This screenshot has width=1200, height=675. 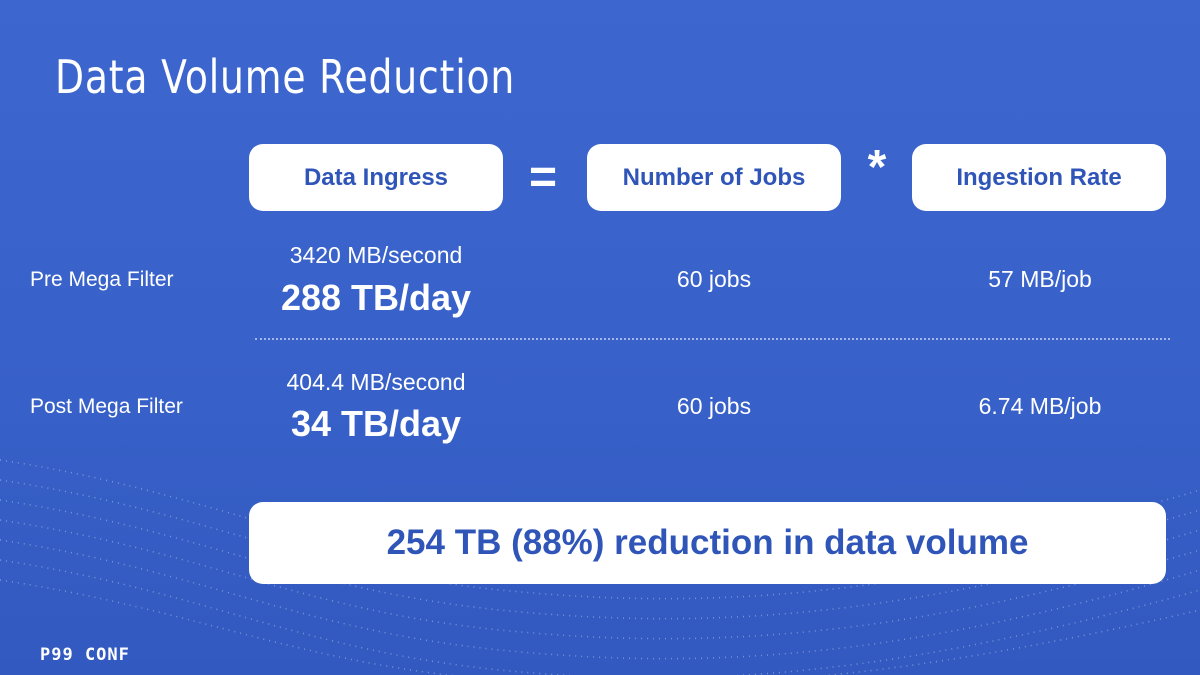 I want to click on daily-volume: 34 TB/day, so click(x=376, y=423).